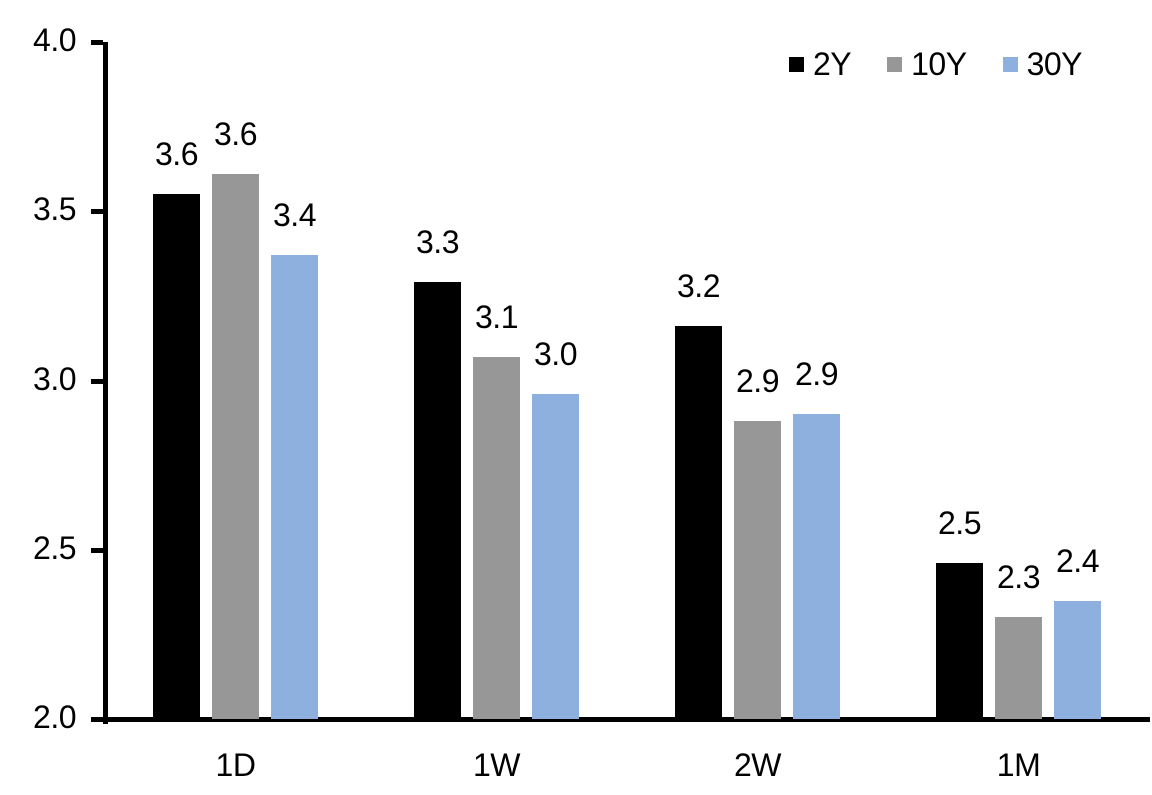 This screenshot has width=1152, height=795. I want to click on legend-item-2y: 2Y, so click(820, 64).